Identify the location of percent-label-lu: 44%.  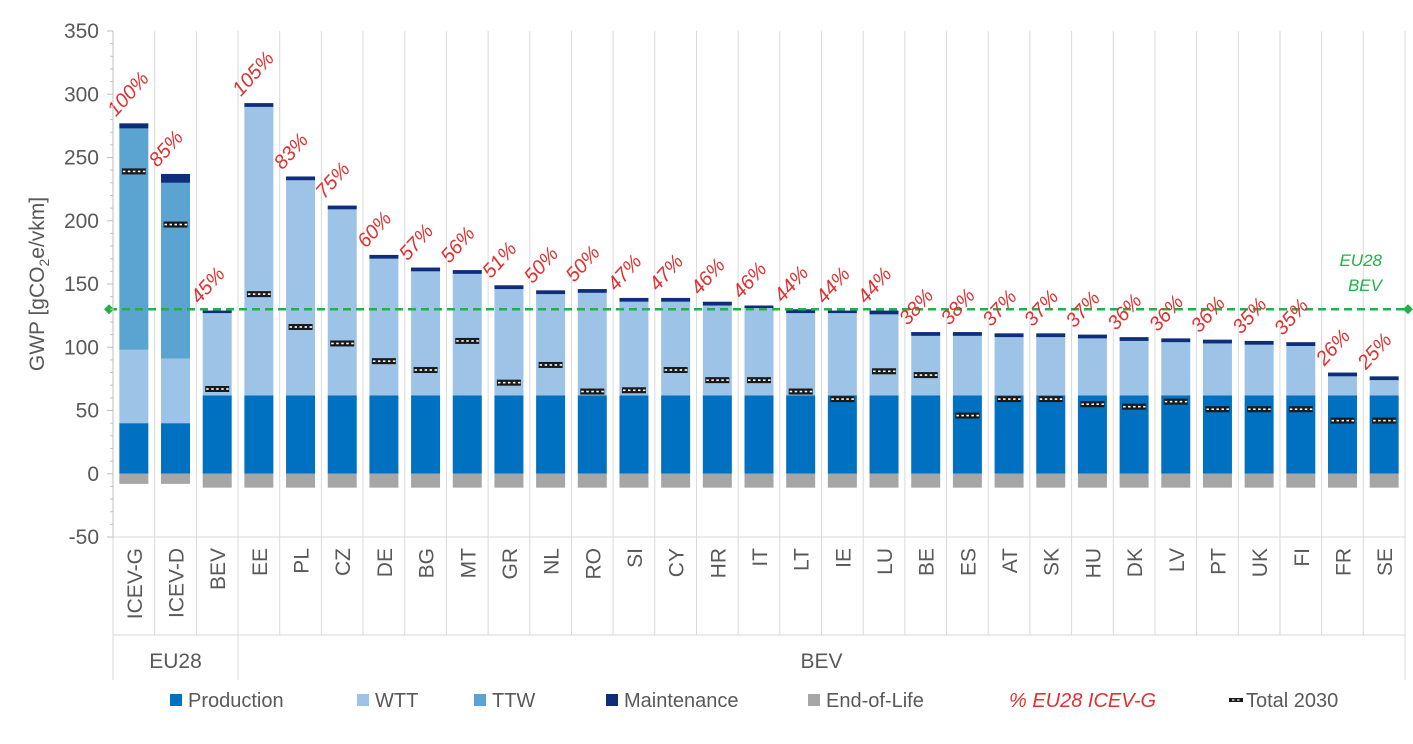
(874, 285).